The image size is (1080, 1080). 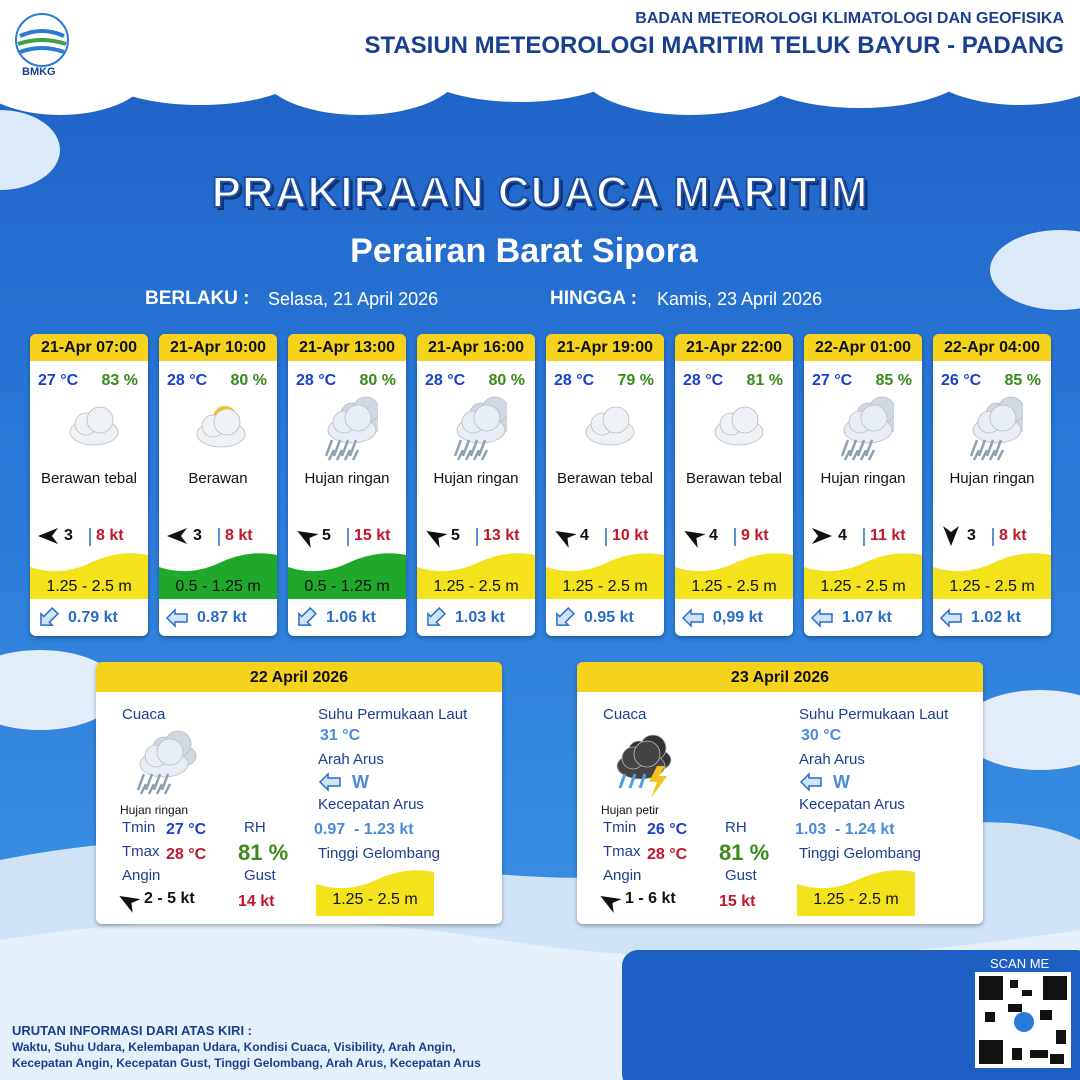 I want to click on current-dir: W, so click(x=360, y=782).